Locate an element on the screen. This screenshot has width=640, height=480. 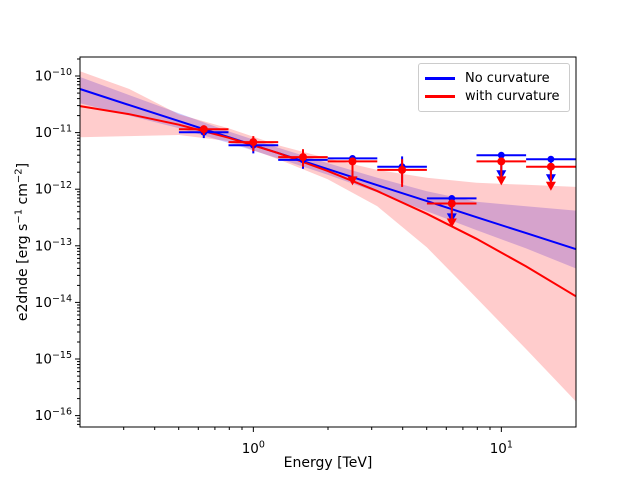
tick-label: 10⁻¹² is located at coordinates (53, 189).